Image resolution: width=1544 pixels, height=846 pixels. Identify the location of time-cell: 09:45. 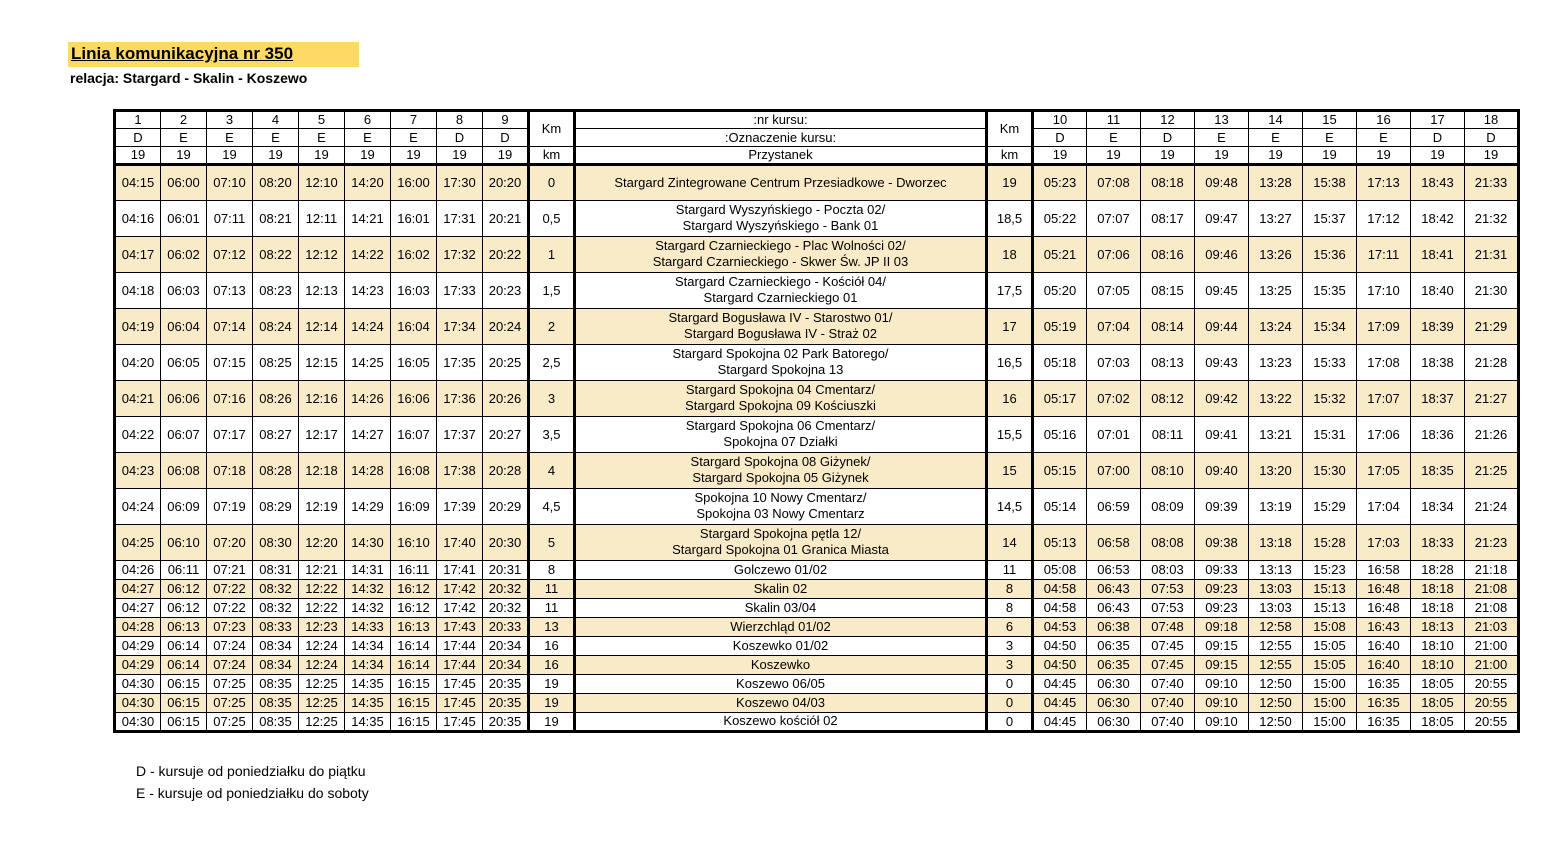
(1221, 290).